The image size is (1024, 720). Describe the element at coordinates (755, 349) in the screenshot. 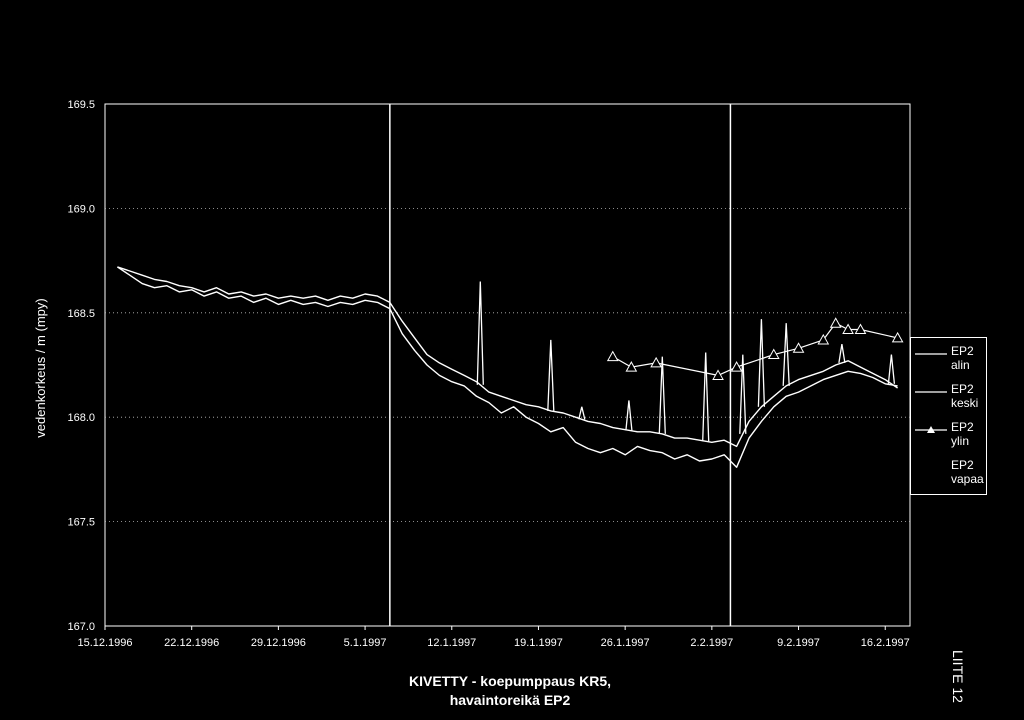

I see `series-line-ep2-ylin` at that location.